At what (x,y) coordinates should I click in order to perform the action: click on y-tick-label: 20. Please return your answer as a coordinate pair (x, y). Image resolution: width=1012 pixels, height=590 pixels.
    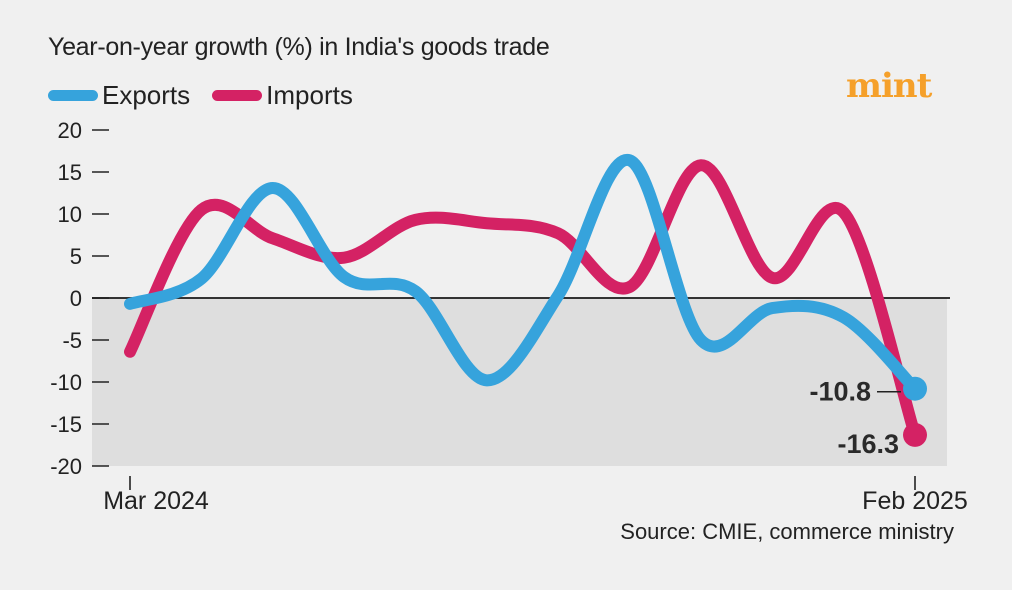
    Looking at the image, I should click on (70, 130).